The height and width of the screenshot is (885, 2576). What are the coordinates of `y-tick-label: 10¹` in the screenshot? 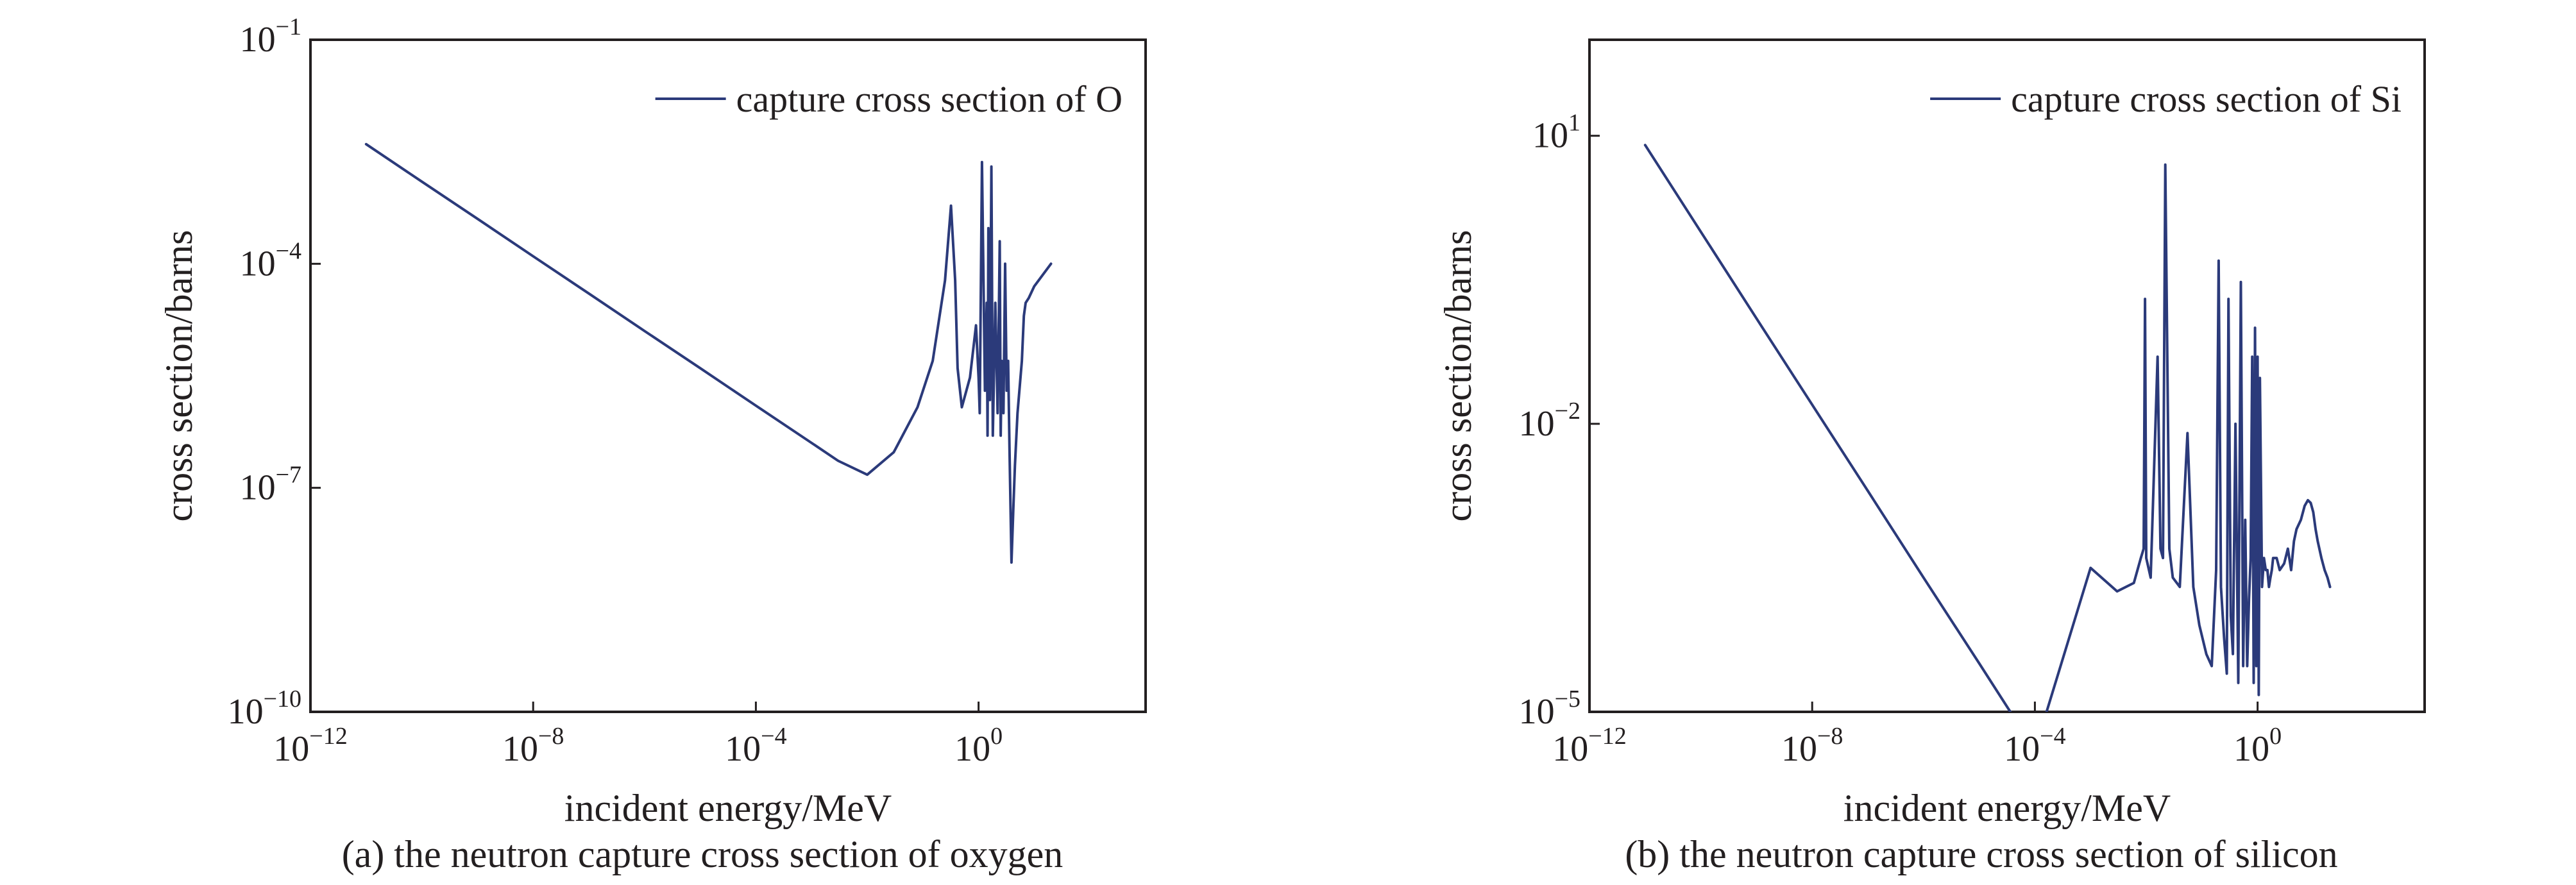 It's located at (1556, 133).